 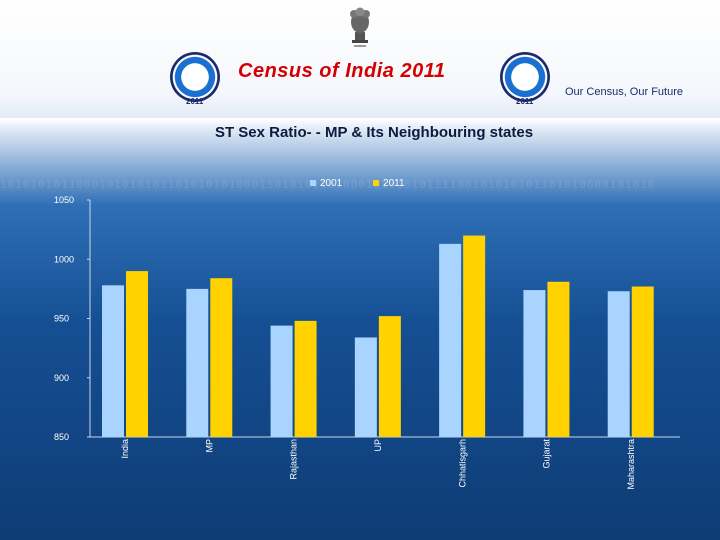 I want to click on legend-swatch-2001, so click(x=313, y=183).